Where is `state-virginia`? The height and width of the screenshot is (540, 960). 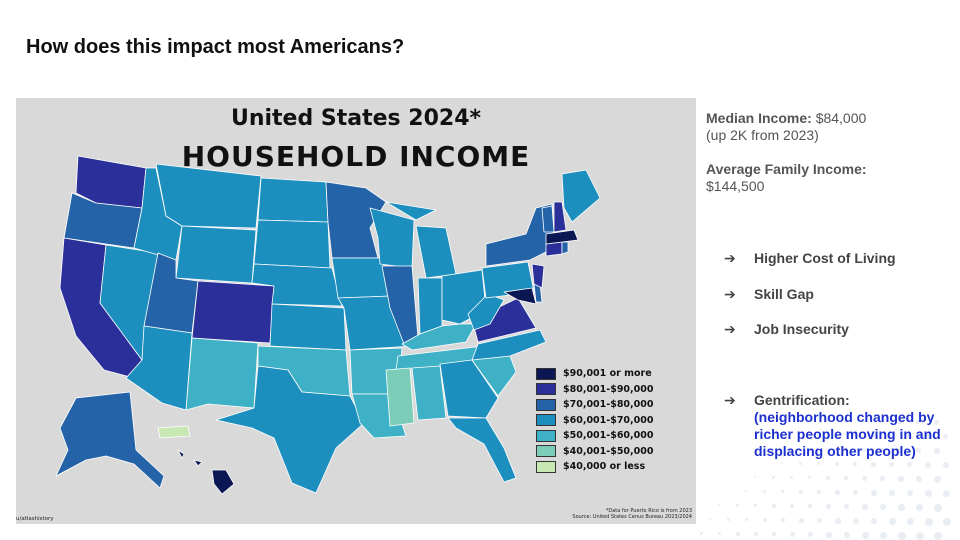 state-virginia is located at coordinates (504, 320).